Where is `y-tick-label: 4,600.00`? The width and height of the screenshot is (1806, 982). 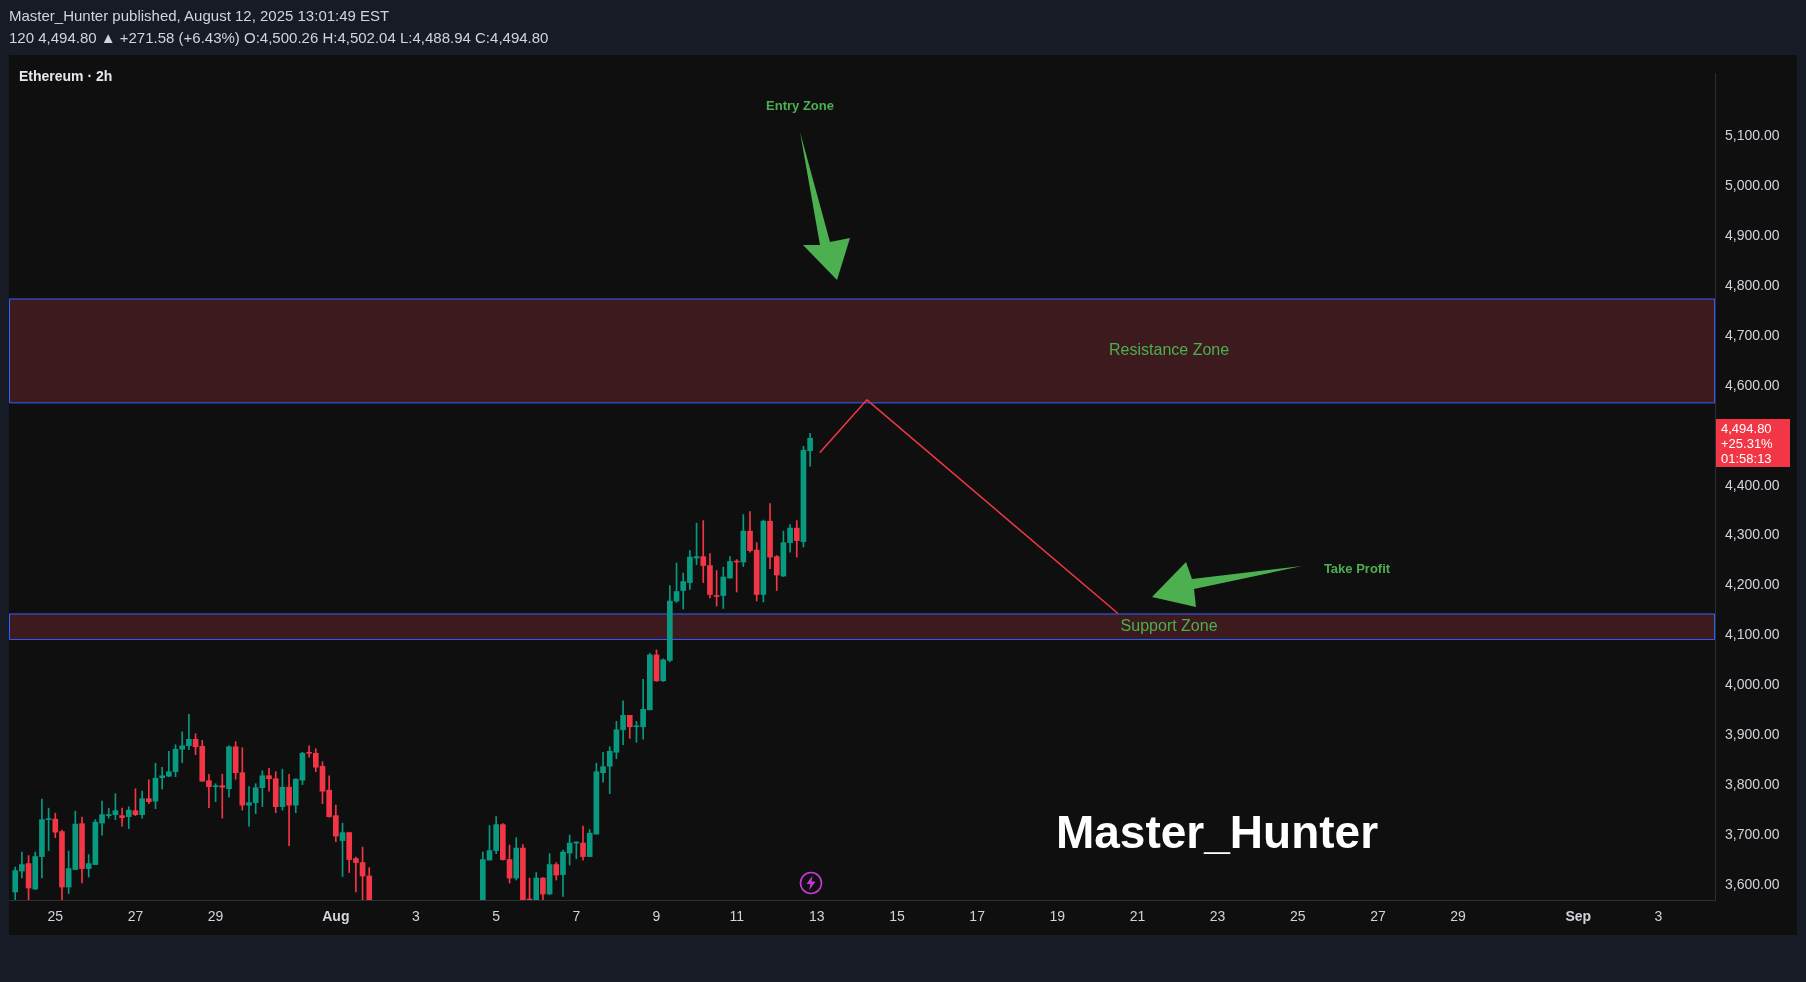 y-tick-label: 4,600.00 is located at coordinates (1752, 384).